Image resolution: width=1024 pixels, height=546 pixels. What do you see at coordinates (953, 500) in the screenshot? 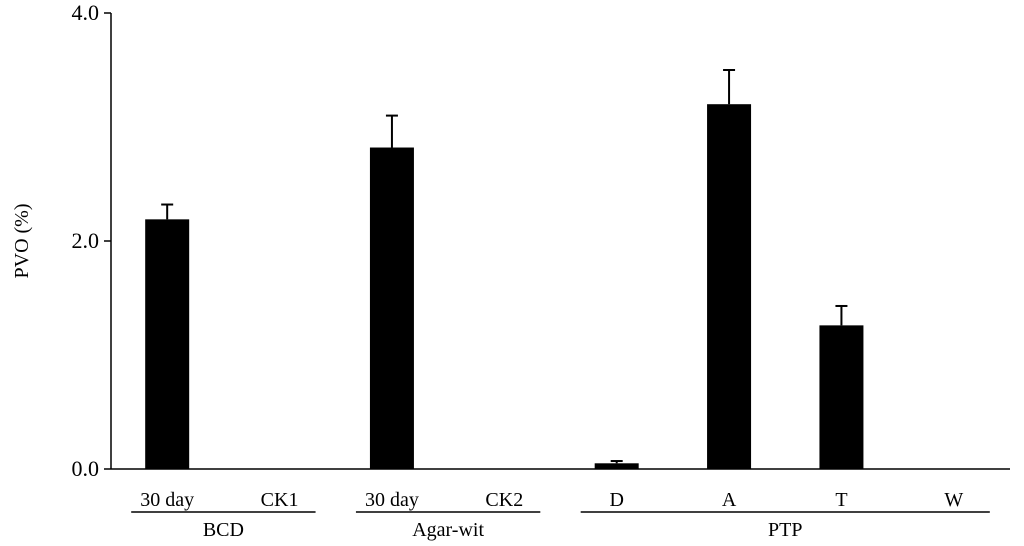
I see `category-label: W` at bounding box center [953, 500].